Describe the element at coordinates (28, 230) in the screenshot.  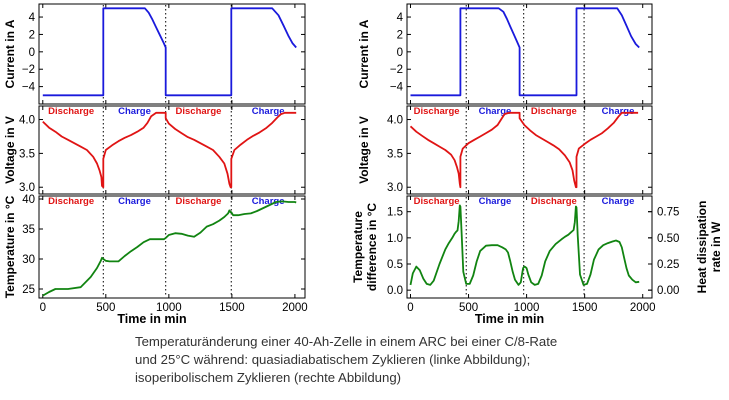
I see `y-tick-label: 35` at that location.